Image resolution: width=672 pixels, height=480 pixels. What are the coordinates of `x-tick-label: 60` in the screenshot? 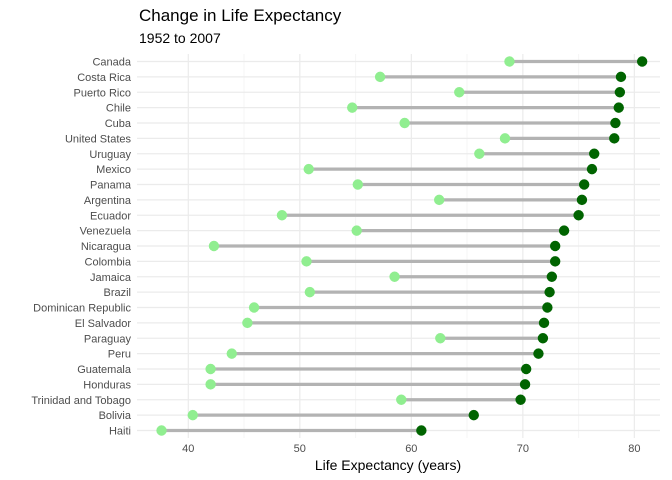 It's located at (411, 449).